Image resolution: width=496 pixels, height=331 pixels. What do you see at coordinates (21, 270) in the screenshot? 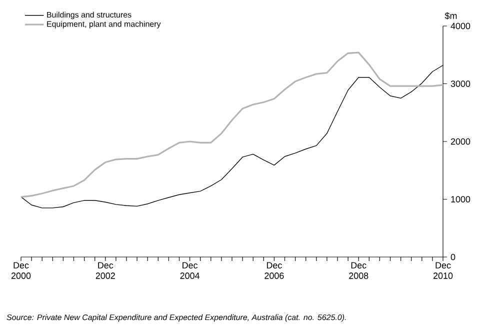
I see `x-tick-label: Dec 2000` at bounding box center [21, 270].